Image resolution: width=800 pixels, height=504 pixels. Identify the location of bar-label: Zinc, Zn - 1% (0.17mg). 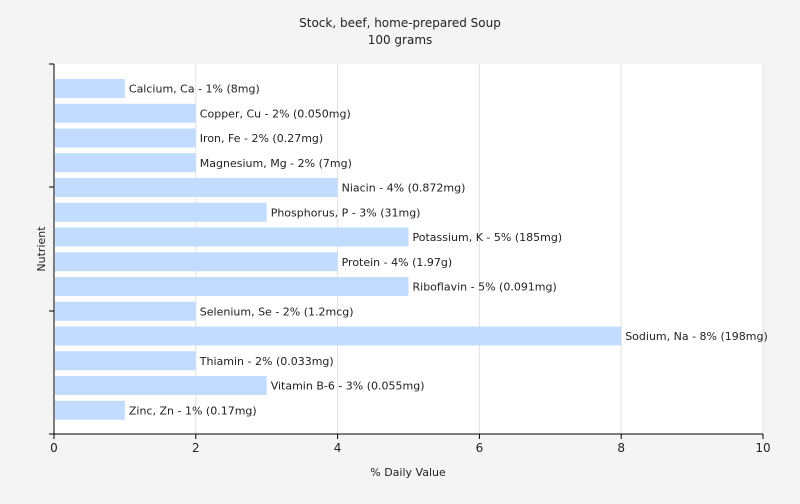
(193, 410).